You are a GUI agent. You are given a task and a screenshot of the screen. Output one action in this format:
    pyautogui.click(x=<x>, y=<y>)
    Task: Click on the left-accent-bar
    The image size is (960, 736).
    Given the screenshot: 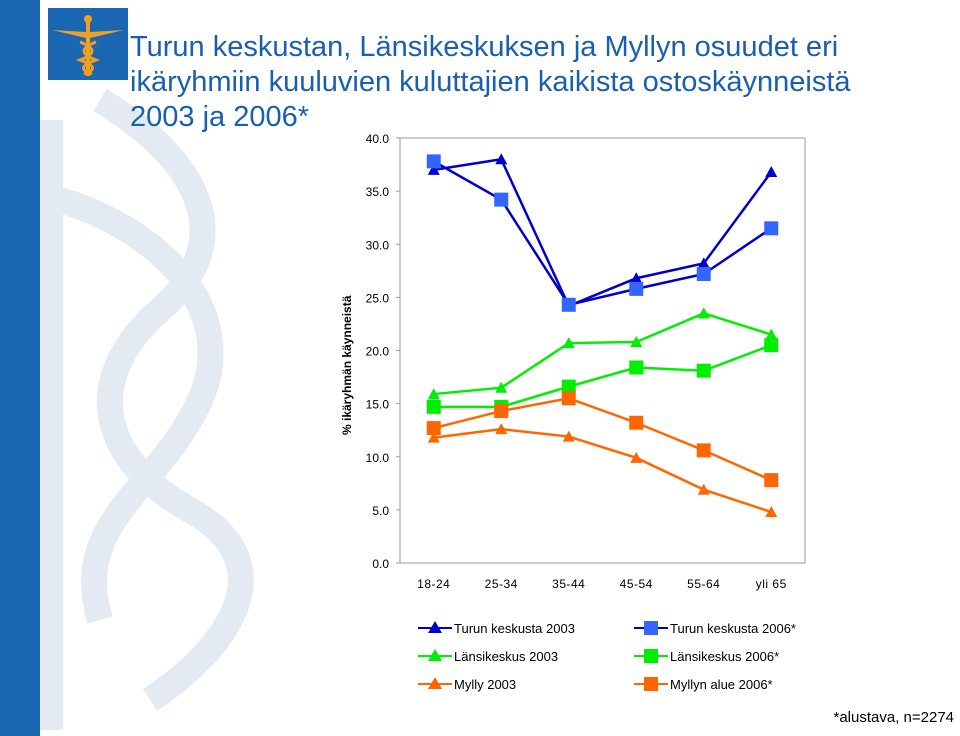 What is the action you would take?
    pyautogui.click(x=20, y=368)
    